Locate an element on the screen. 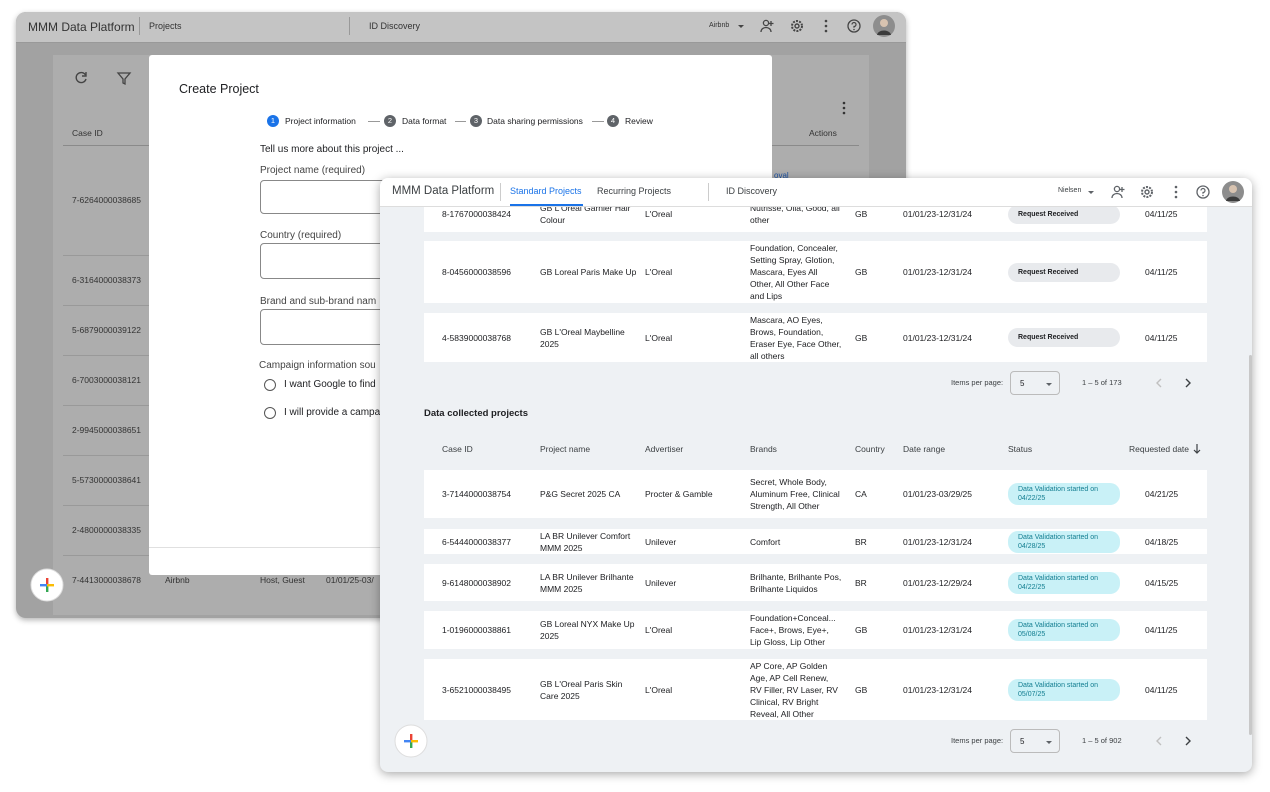 This screenshot has height=792, width=1270. filter-icon is located at coordinates (124, 78).